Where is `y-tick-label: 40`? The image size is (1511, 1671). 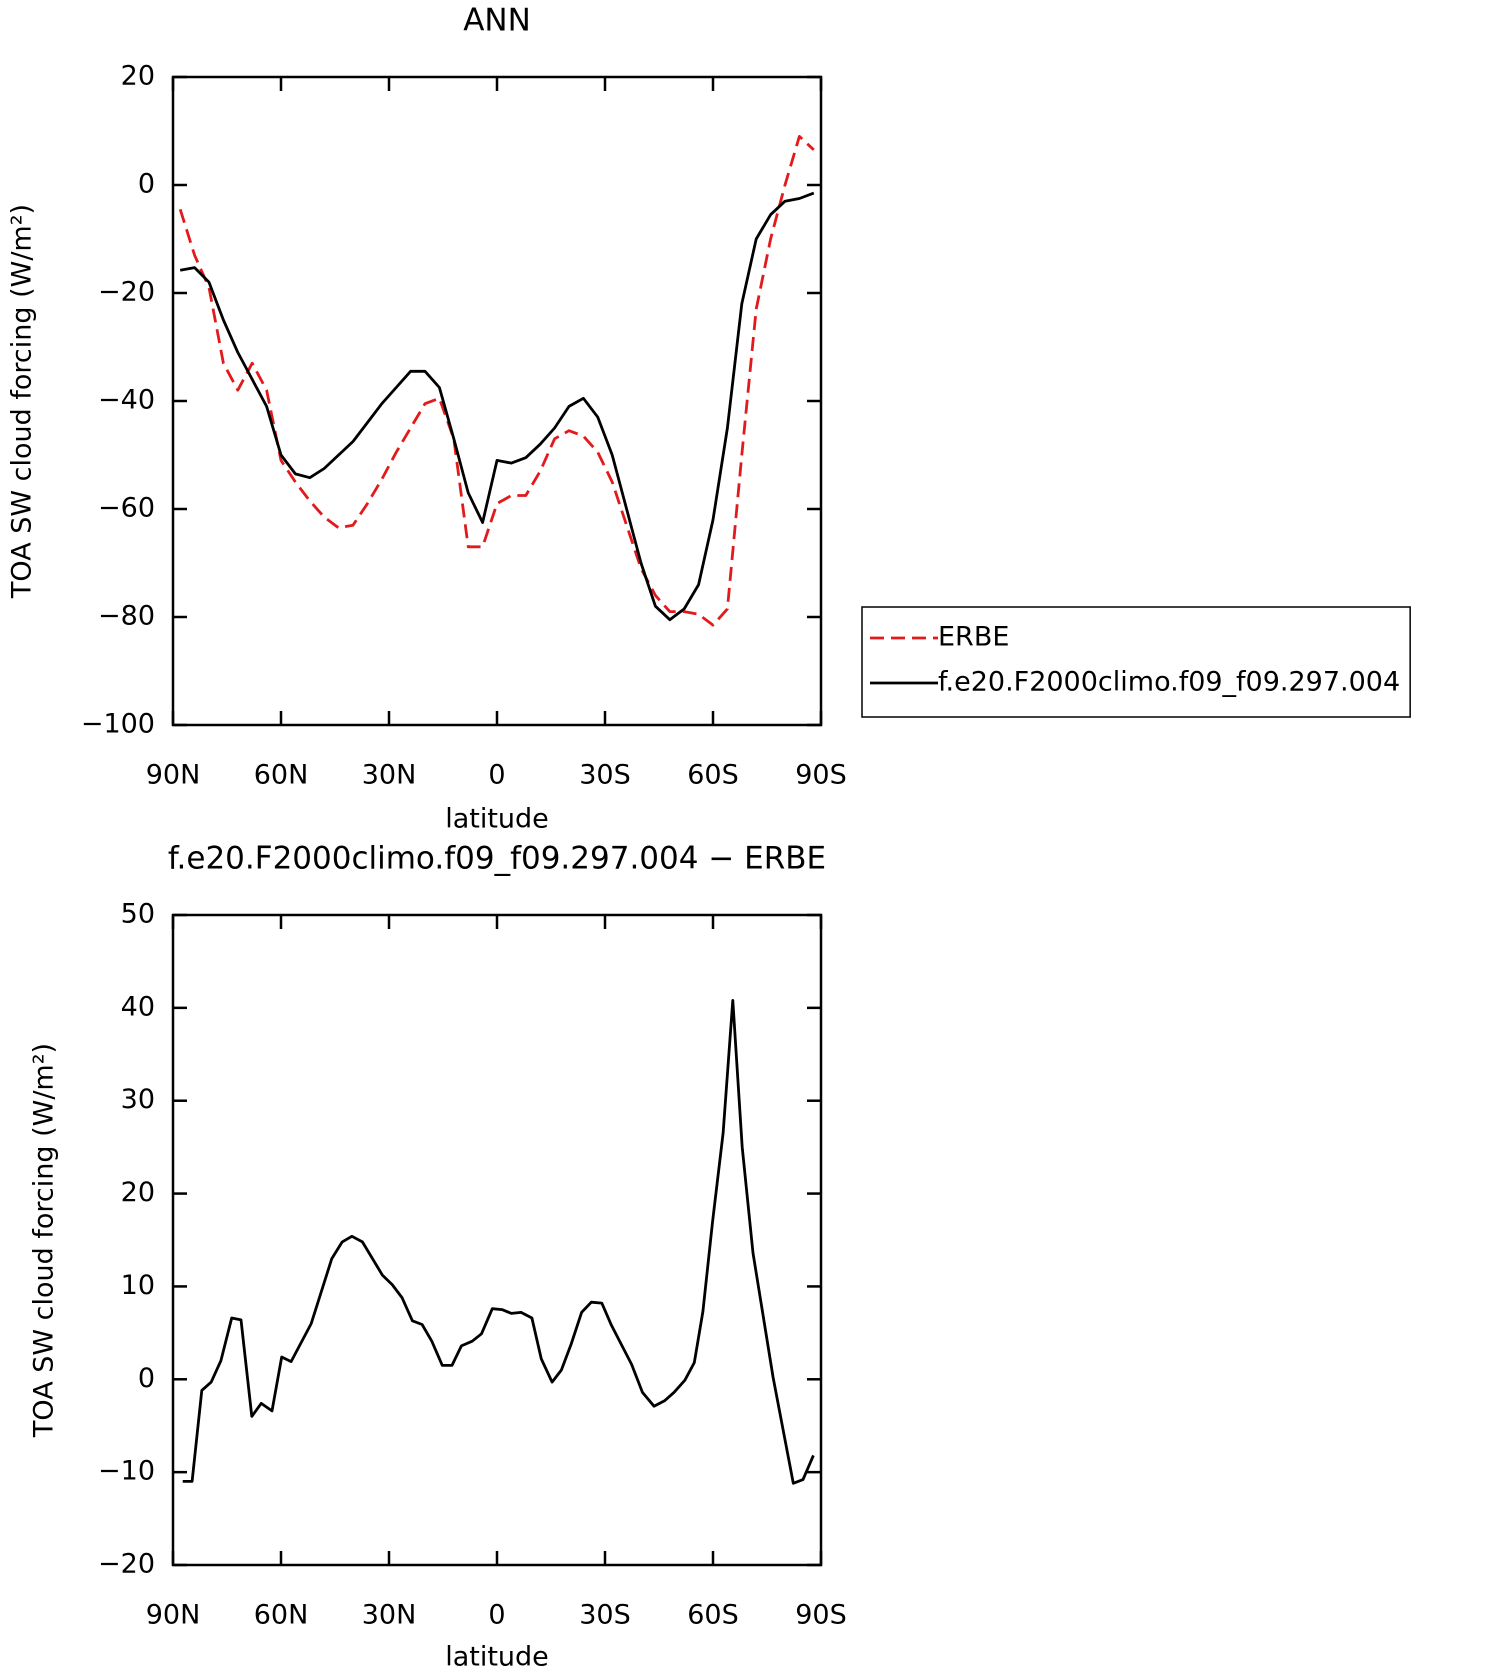 y-tick-label: 40 is located at coordinates (138, 1006).